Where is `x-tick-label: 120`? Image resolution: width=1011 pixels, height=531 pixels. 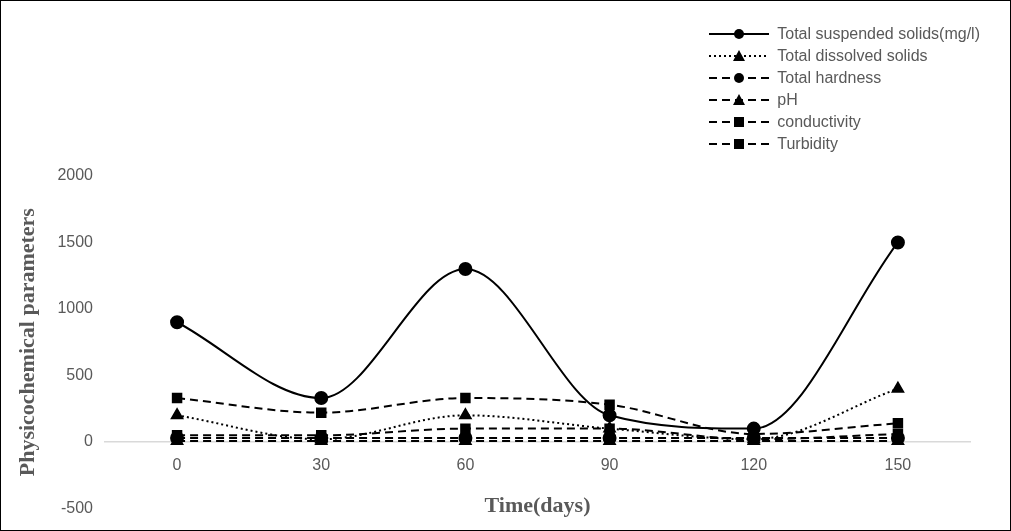
x-tick-label: 120 is located at coordinates (754, 464).